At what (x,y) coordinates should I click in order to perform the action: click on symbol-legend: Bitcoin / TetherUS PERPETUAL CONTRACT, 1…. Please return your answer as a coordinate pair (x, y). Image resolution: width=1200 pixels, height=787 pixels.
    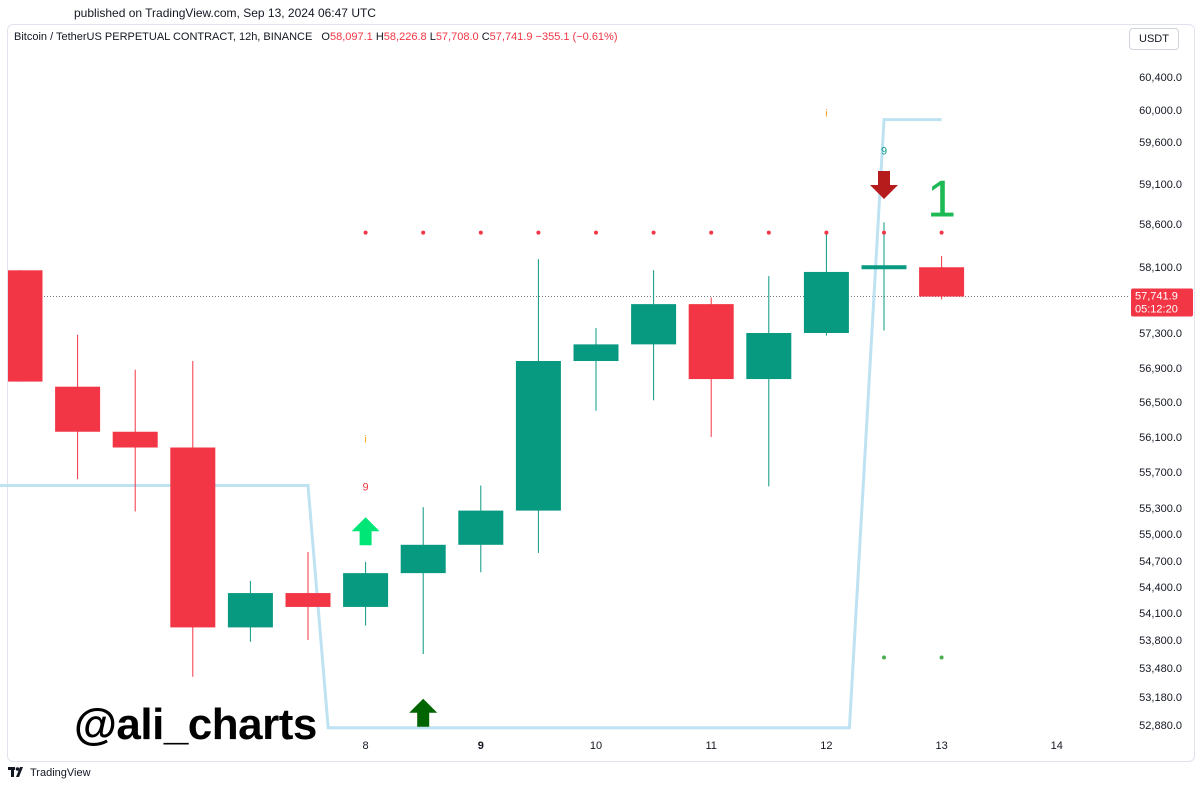
    Looking at the image, I should click on (316, 37).